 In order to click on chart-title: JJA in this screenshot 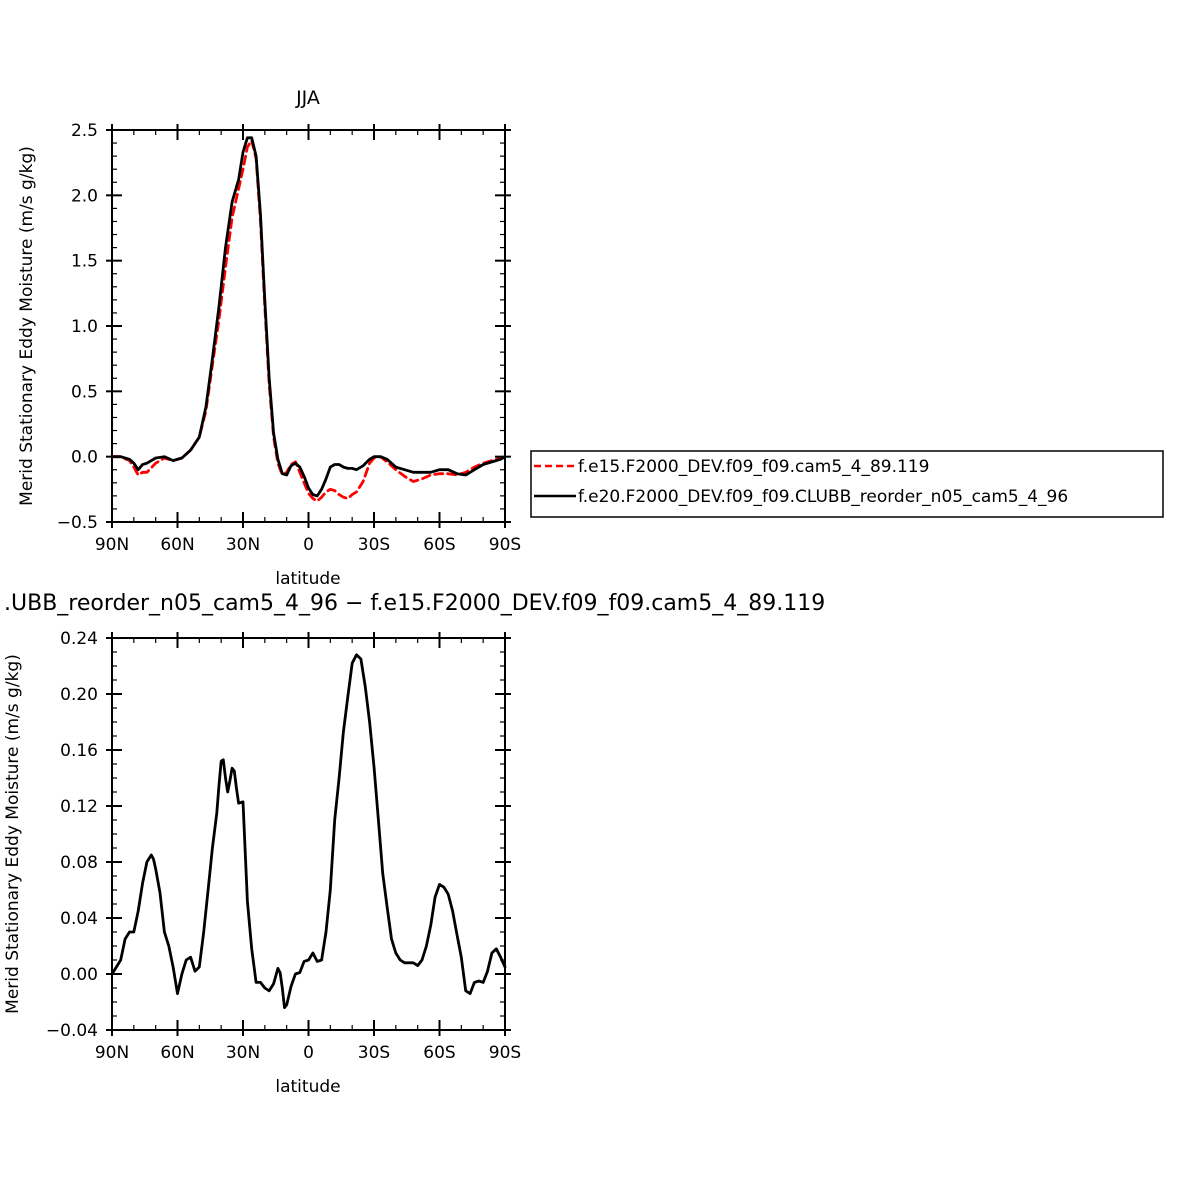, I will do `click(307, 98)`.